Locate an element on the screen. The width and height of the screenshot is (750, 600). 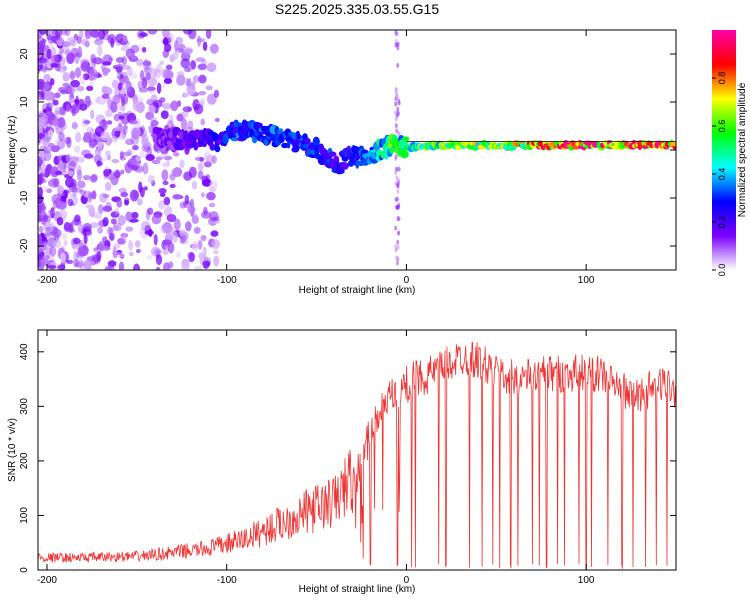
spectrogram-y-tick-label: 0 is located at coordinates (24, 150).